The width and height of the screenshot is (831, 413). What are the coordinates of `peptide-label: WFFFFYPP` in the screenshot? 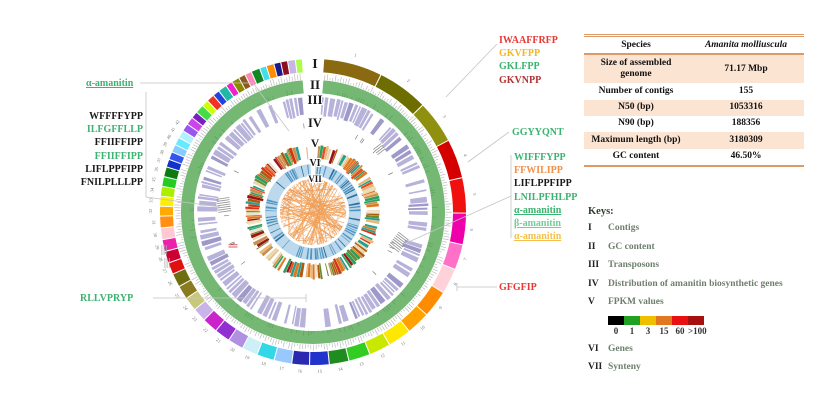 It's located at (116, 116).